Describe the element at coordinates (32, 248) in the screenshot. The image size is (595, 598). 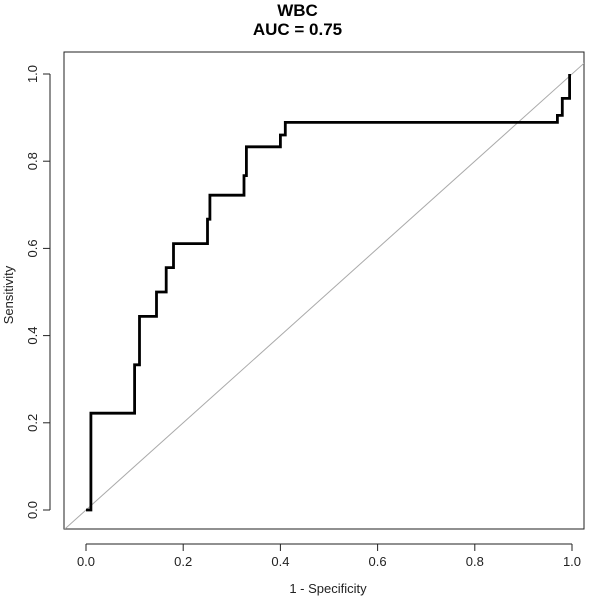
I see `y-tick-label: 0.6` at that location.